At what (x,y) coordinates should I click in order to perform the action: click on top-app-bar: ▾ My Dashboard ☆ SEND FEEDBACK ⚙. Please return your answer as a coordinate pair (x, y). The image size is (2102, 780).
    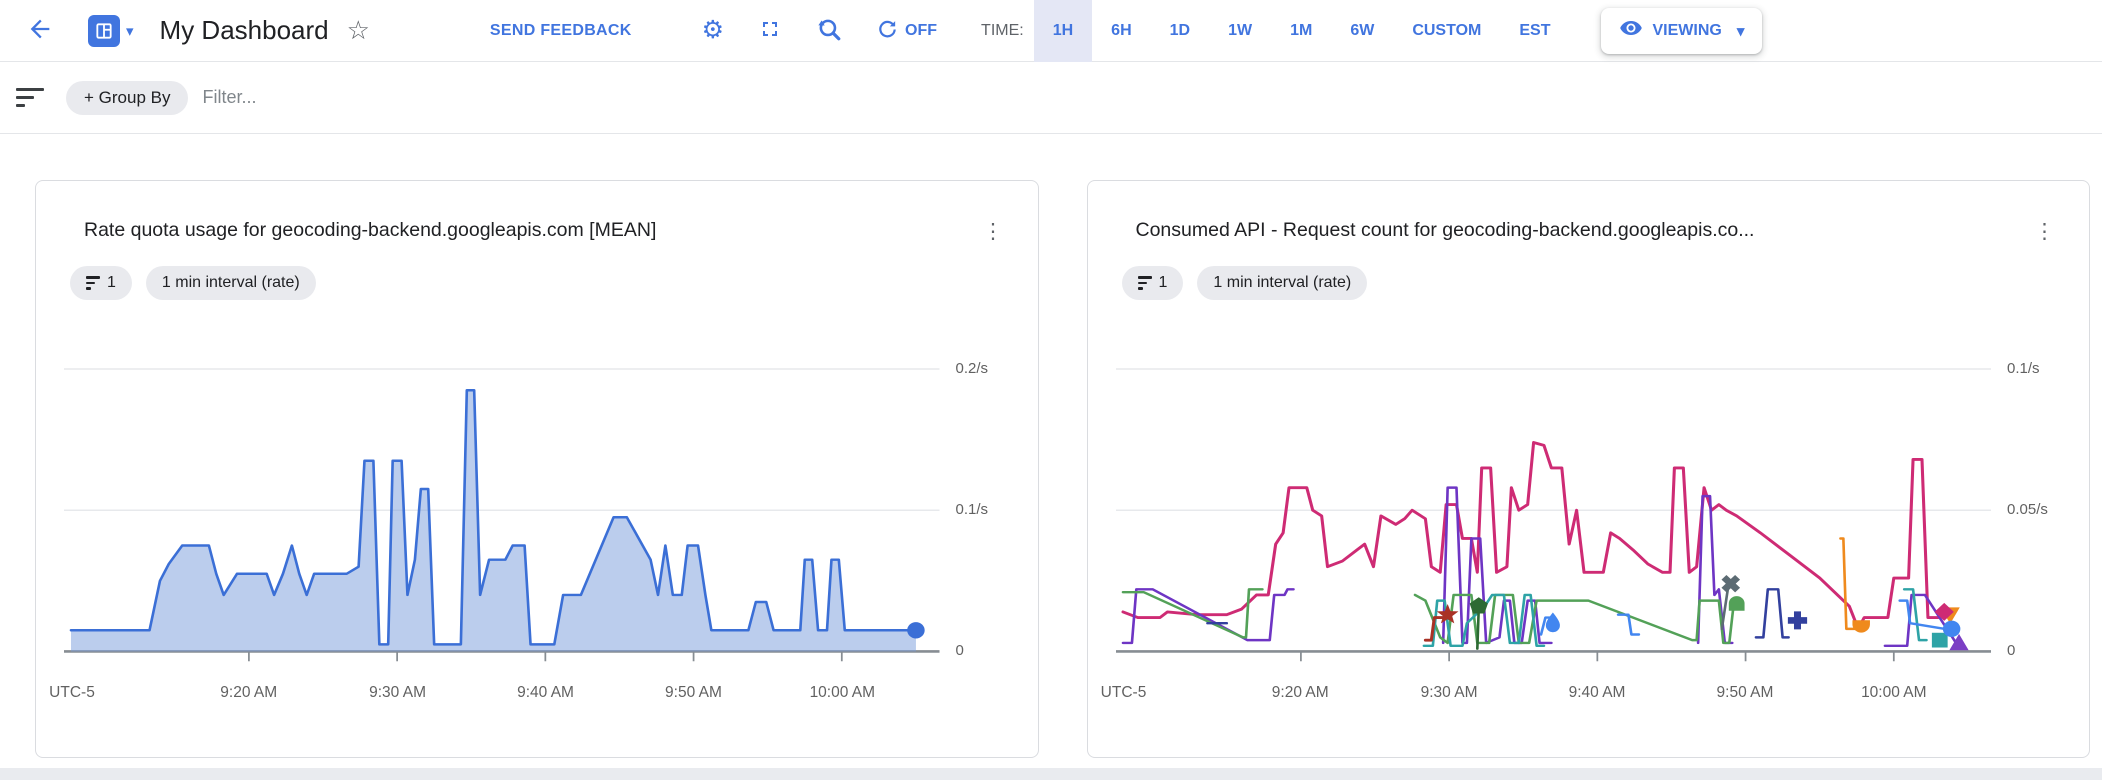
    Looking at the image, I should click on (1051, 31).